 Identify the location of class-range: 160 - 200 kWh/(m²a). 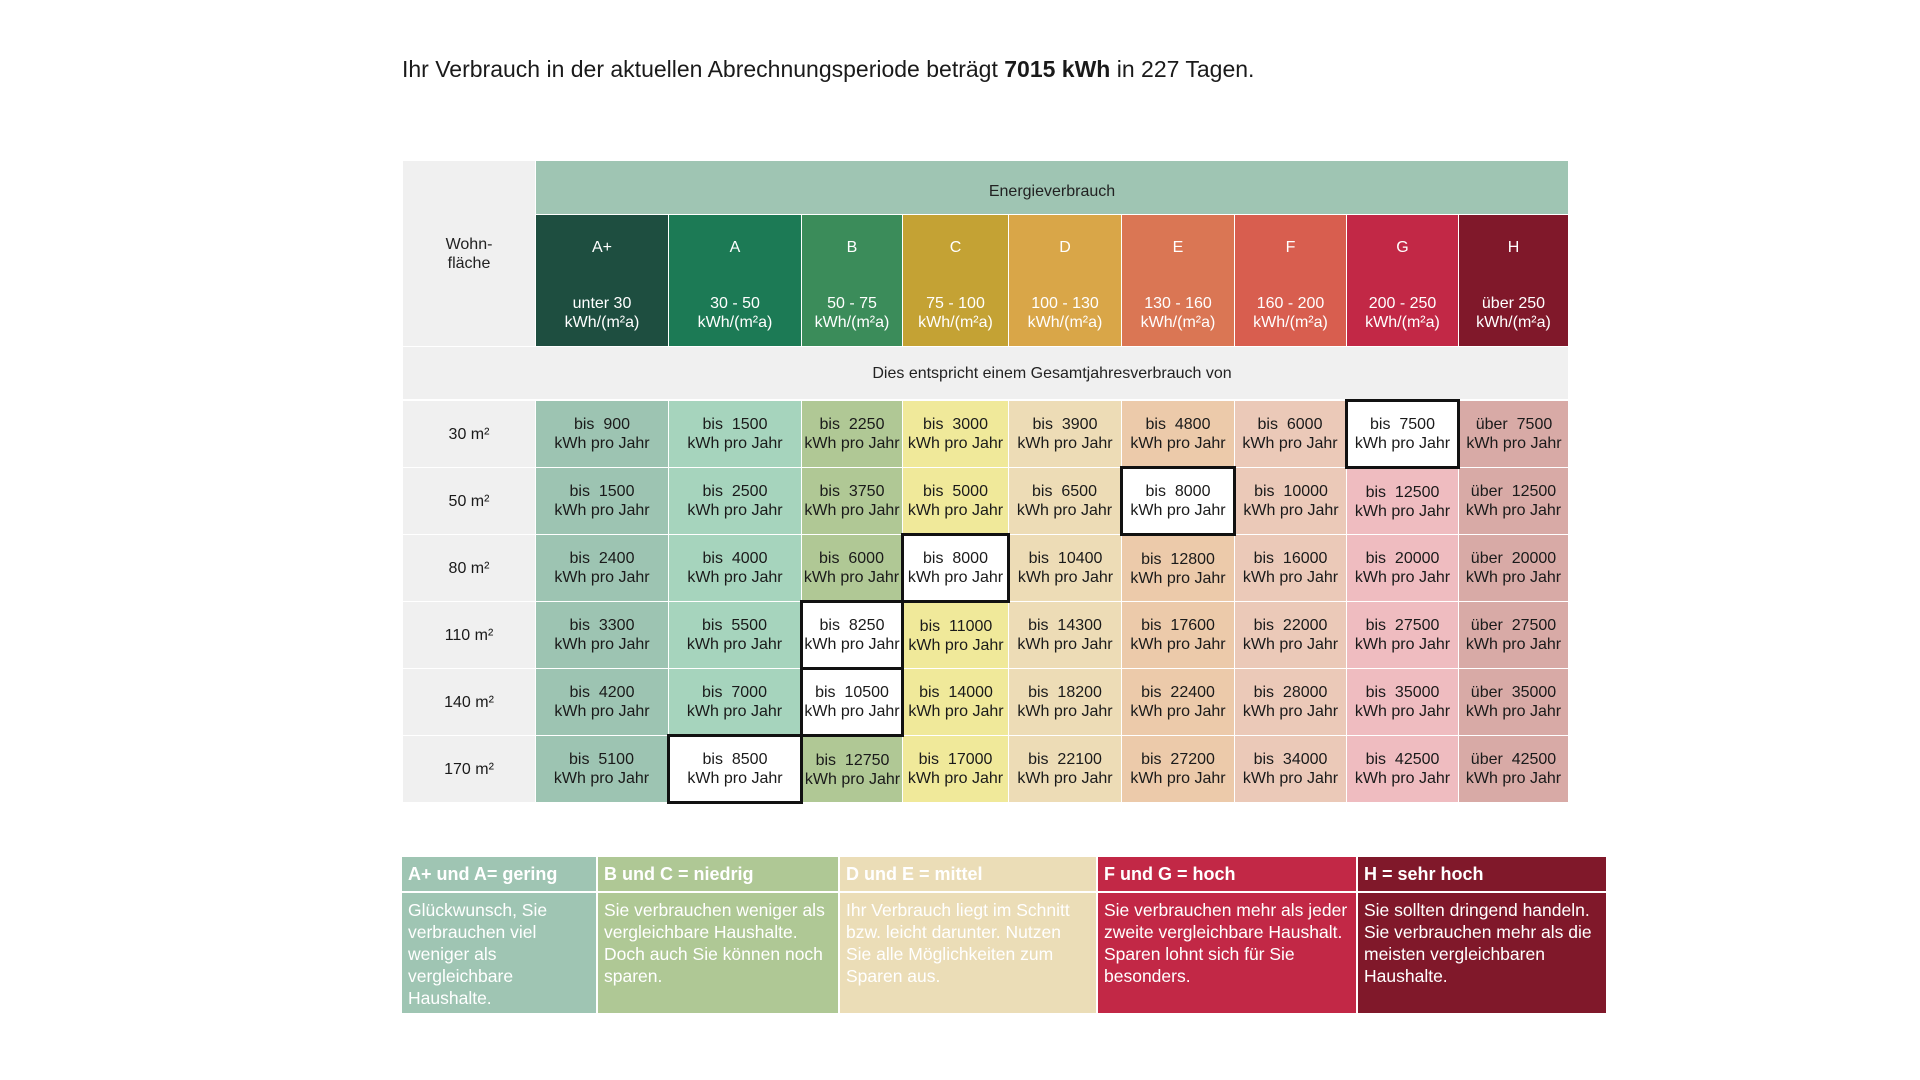
(1290, 313).